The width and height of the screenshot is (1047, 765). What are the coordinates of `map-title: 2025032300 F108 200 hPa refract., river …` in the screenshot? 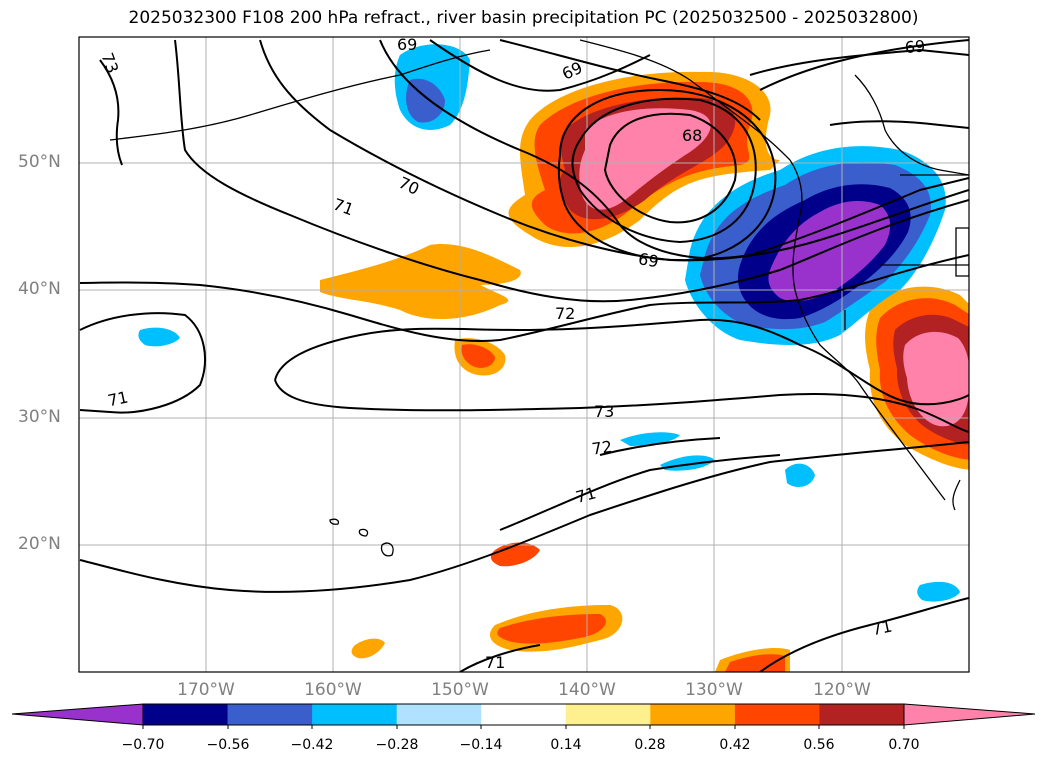 It's located at (523, 18).